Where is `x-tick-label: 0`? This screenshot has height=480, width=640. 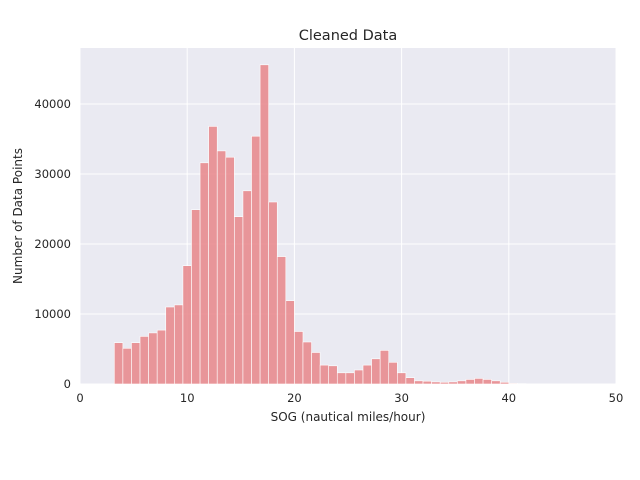
x-tick-label: 0 is located at coordinates (79, 398).